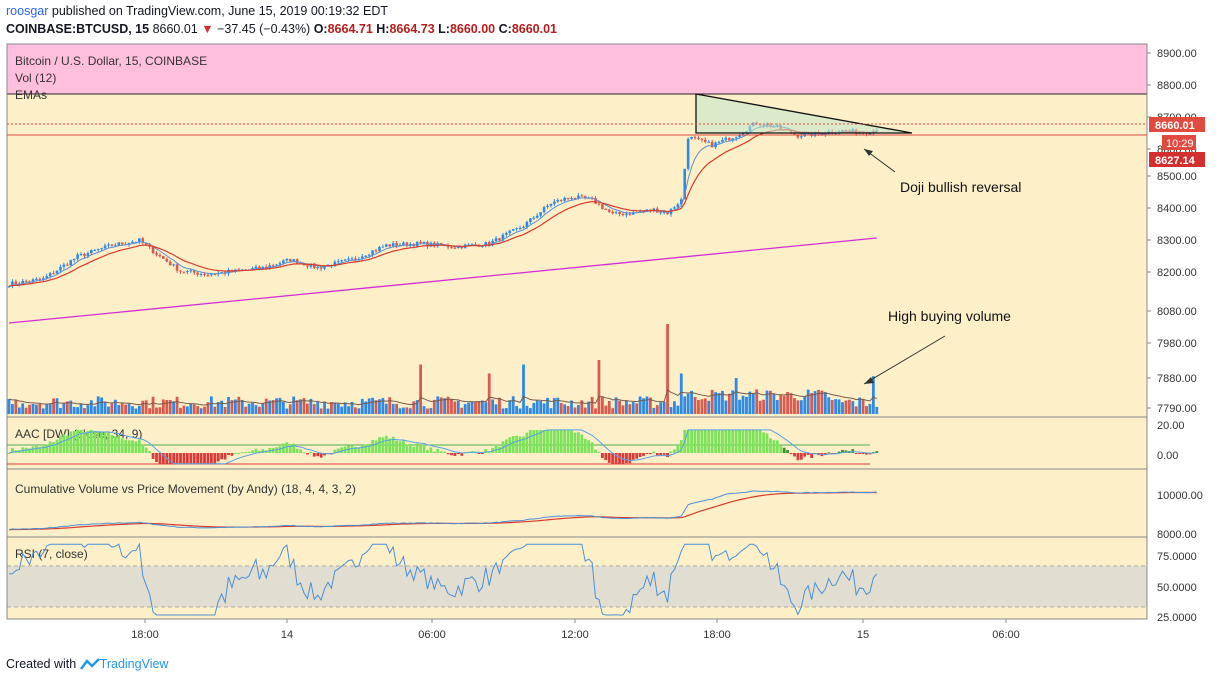 The height and width of the screenshot is (683, 1217). I want to click on aac-signal-line, so click(442, 447).